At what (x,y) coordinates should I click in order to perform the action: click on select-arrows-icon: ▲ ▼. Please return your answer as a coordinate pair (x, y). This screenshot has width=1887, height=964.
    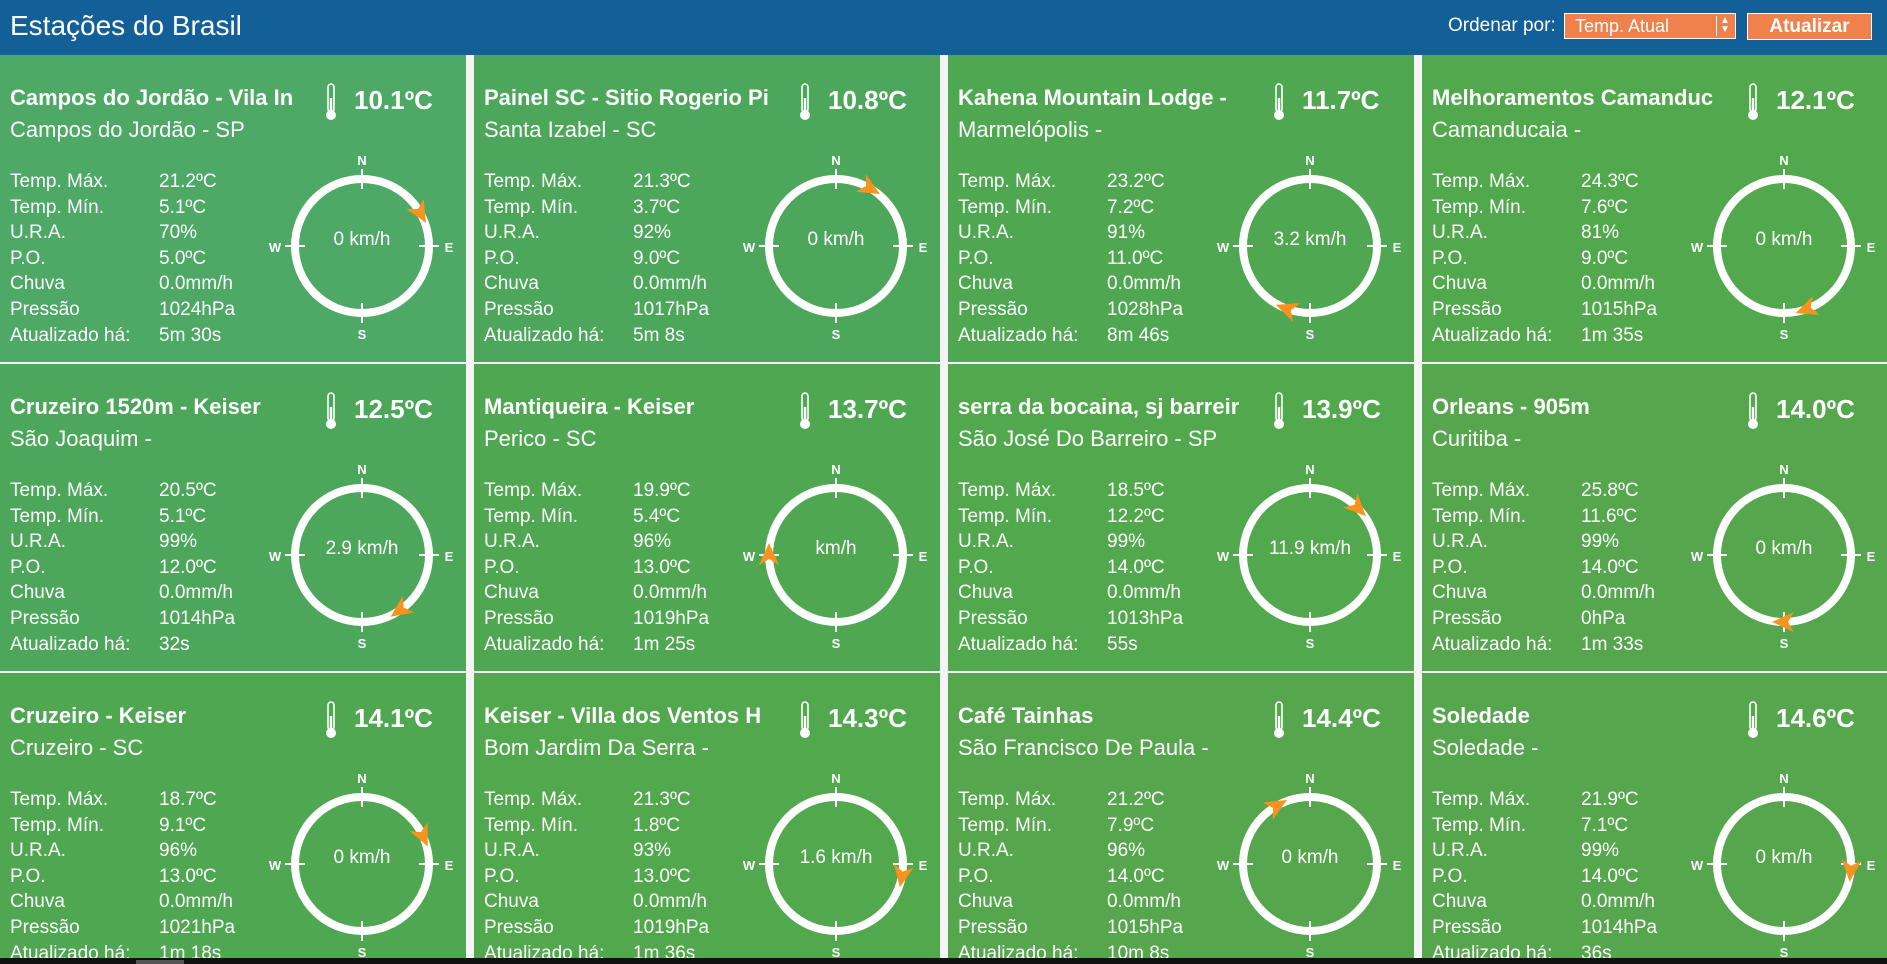
    Looking at the image, I should click on (1724, 26).